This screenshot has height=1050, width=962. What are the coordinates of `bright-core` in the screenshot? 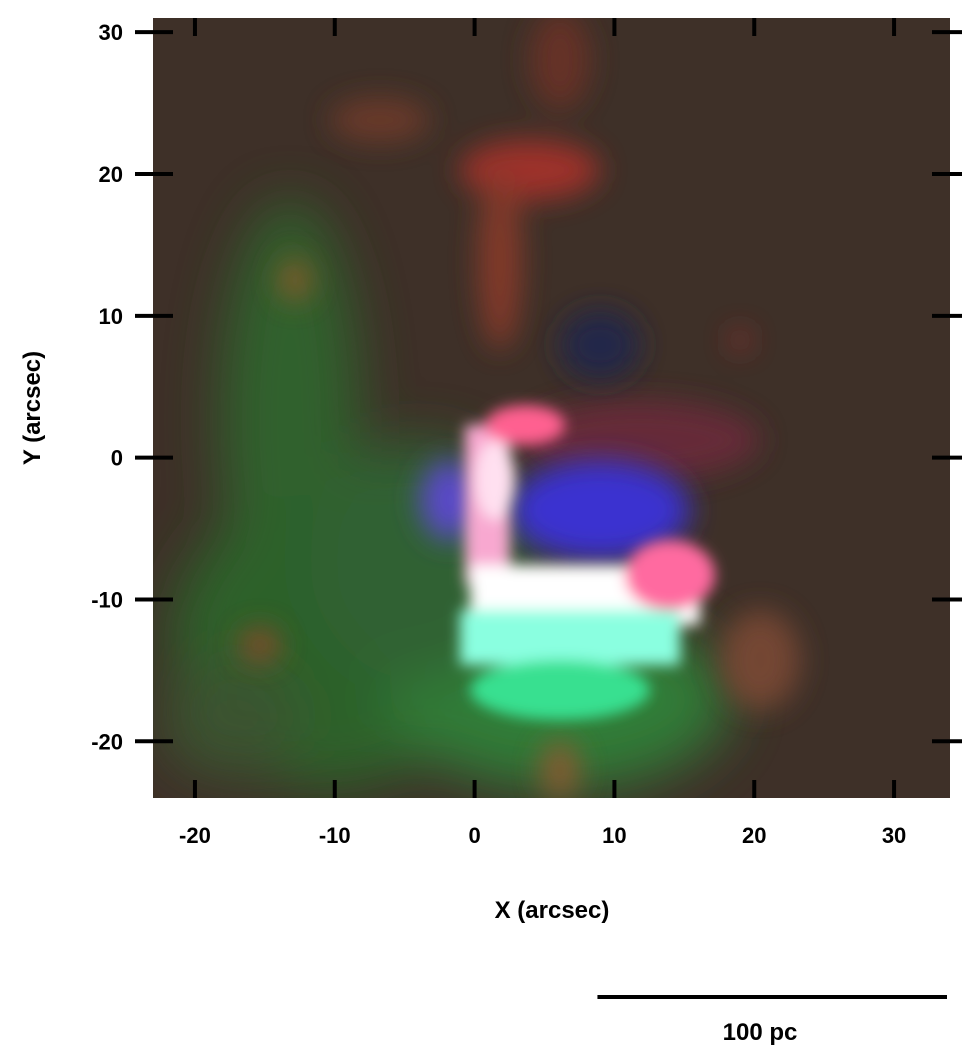 It's located at (587, 562).